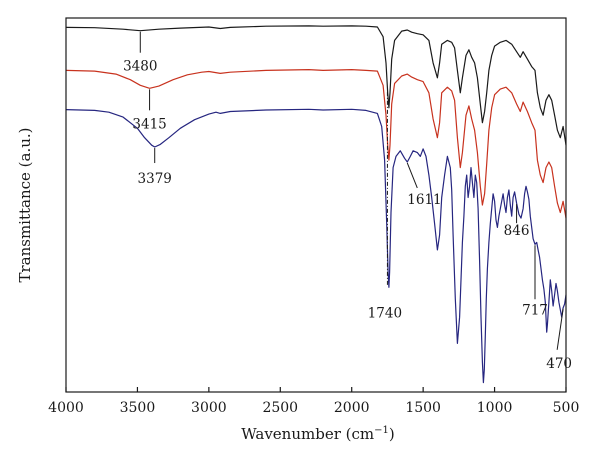 Image resolution: width=600 pixels, height=473 pixels. I want to click on annotation-label-1611: 1611, so click(424, 200).